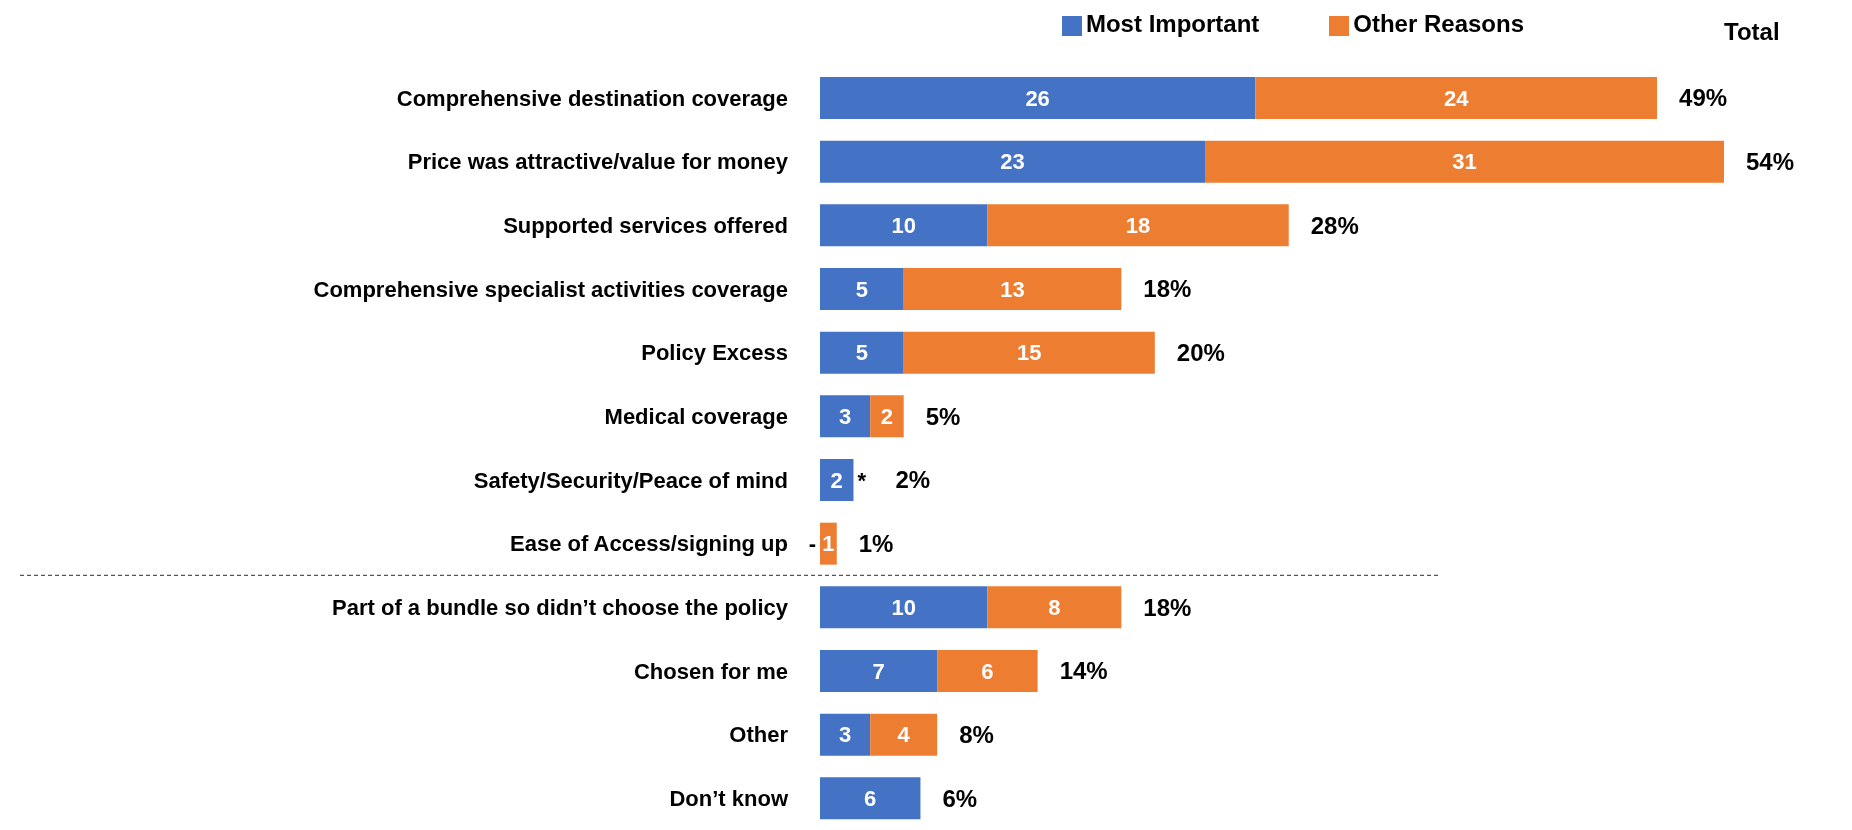 This screenshot has height=830, width=1852. What do you see at coordinates (729, 798) in the screenshot?
I see `y-tick-label: Don’t know` at bounding box center [729, 798].